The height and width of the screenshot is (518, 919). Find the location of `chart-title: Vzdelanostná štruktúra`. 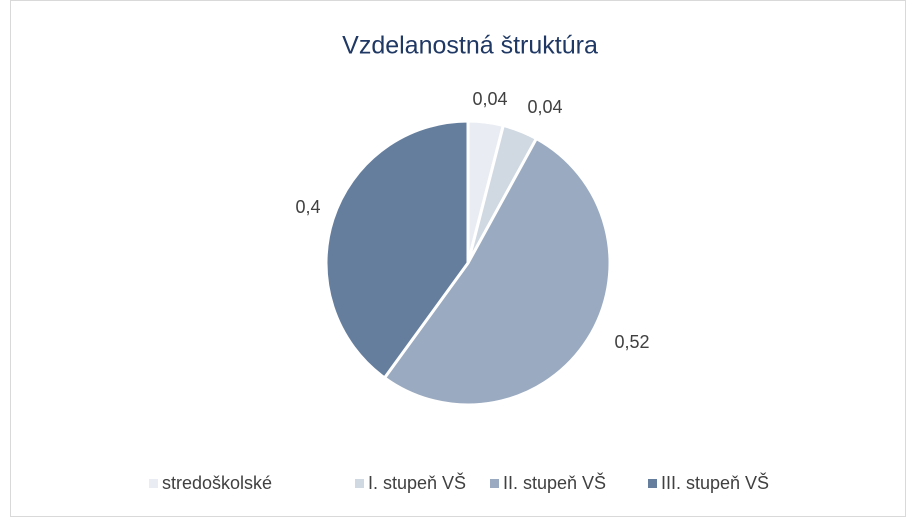

chart-title: Vzdelanostná štruktúra is located at coordinates (470, 46).